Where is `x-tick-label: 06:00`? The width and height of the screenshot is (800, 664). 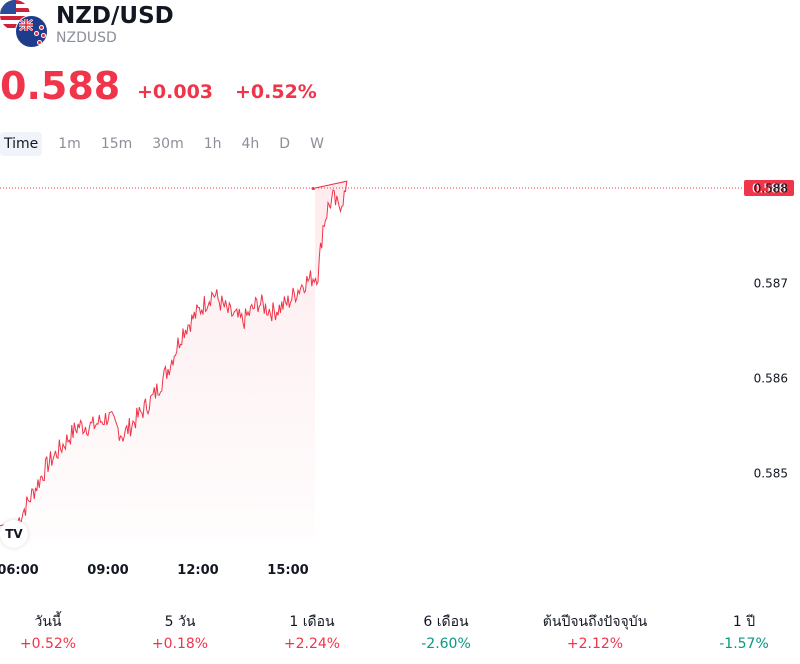 x-tick-label: 06:00 is located at coordinates (19, 570).